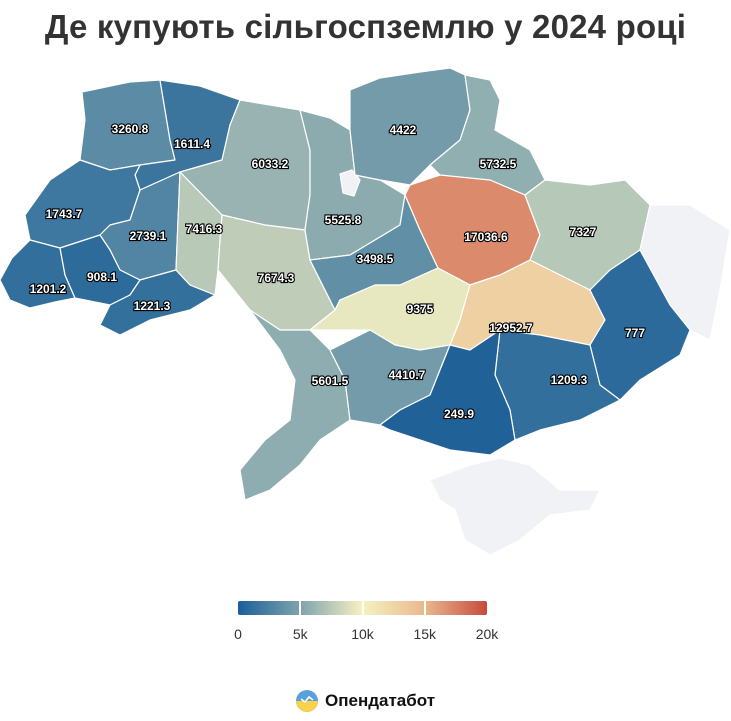 This screenshot has height=721, width=731. Describe the element at coordinates (487, 634) in the screenshot. I see `legend-tick-label: 20k` at that location.